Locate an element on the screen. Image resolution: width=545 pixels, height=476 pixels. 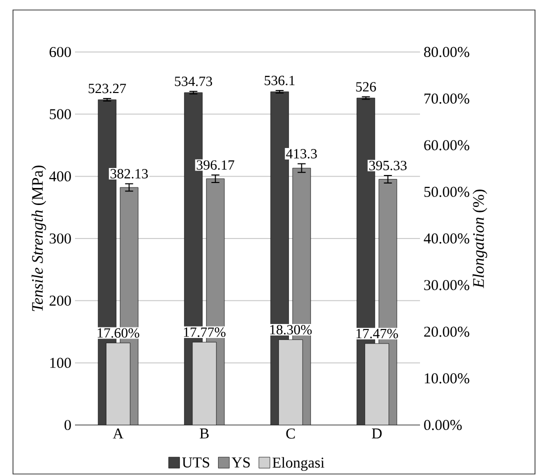
legend-label: Elongasi is located at coordinates (298, 464).